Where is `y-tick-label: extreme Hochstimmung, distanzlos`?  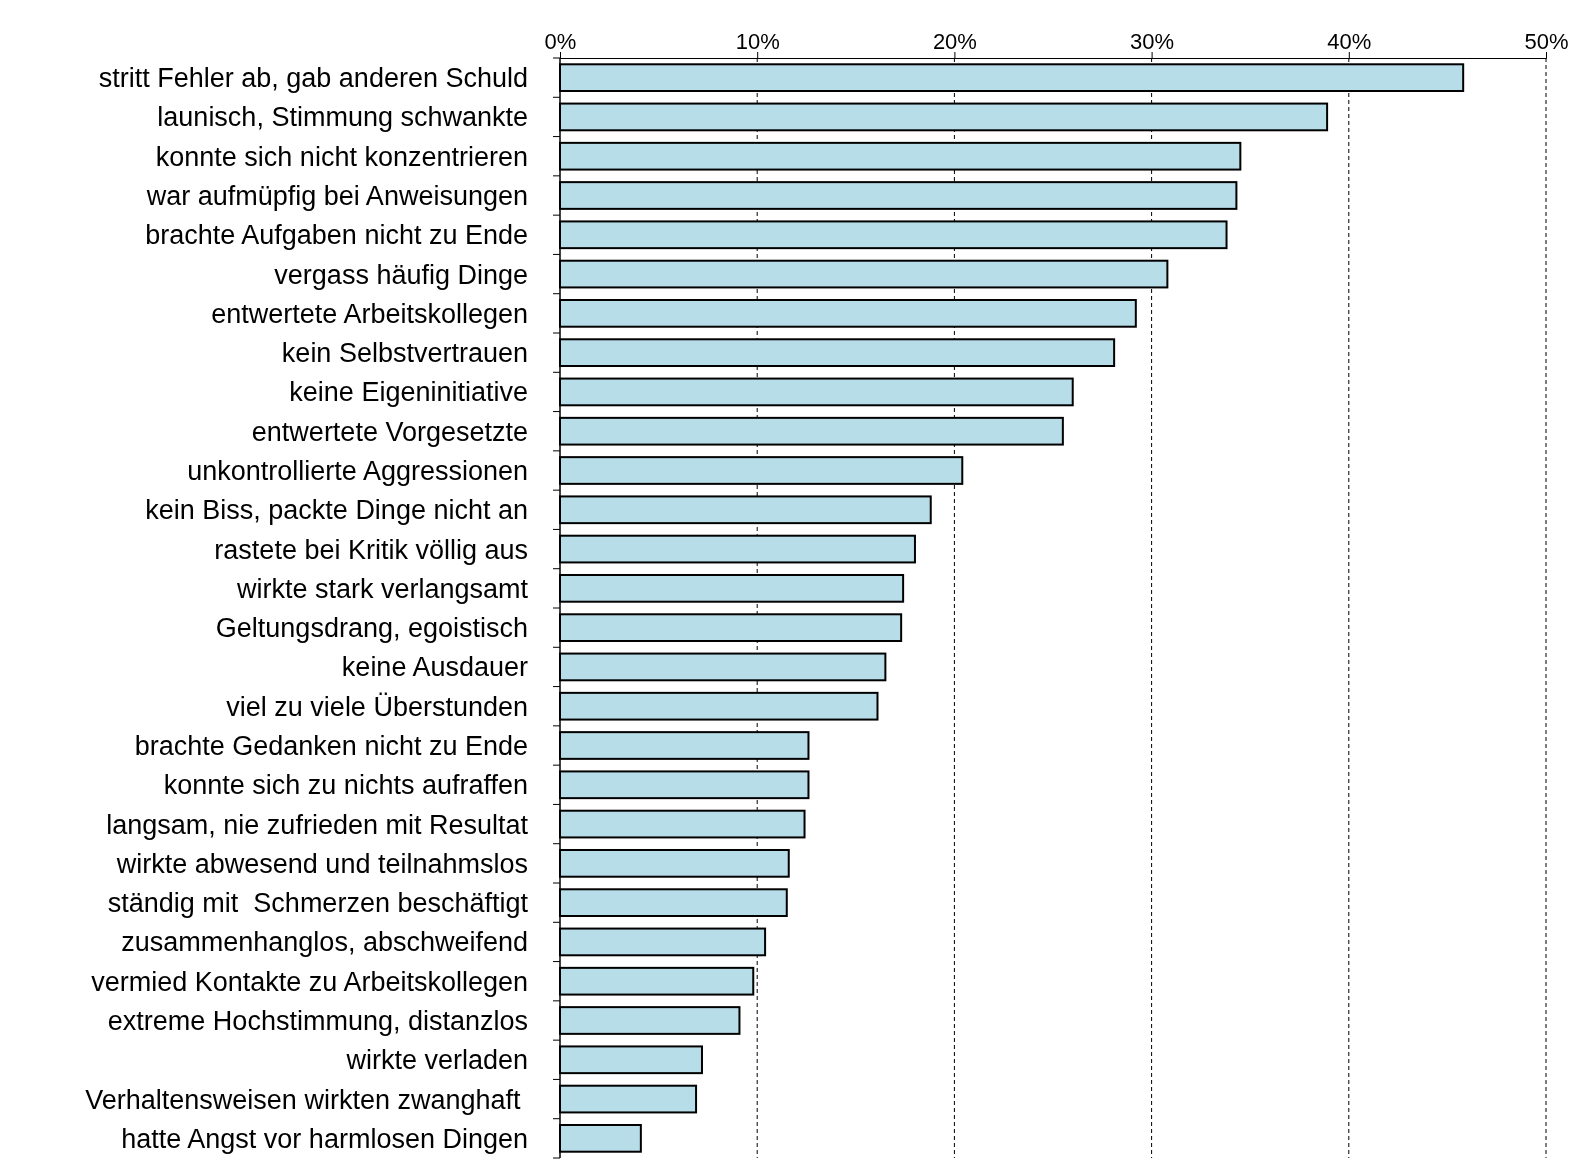
y-tick-label: extreme Hochstimmung, distanzlos is located at coordinates (317, 1020).